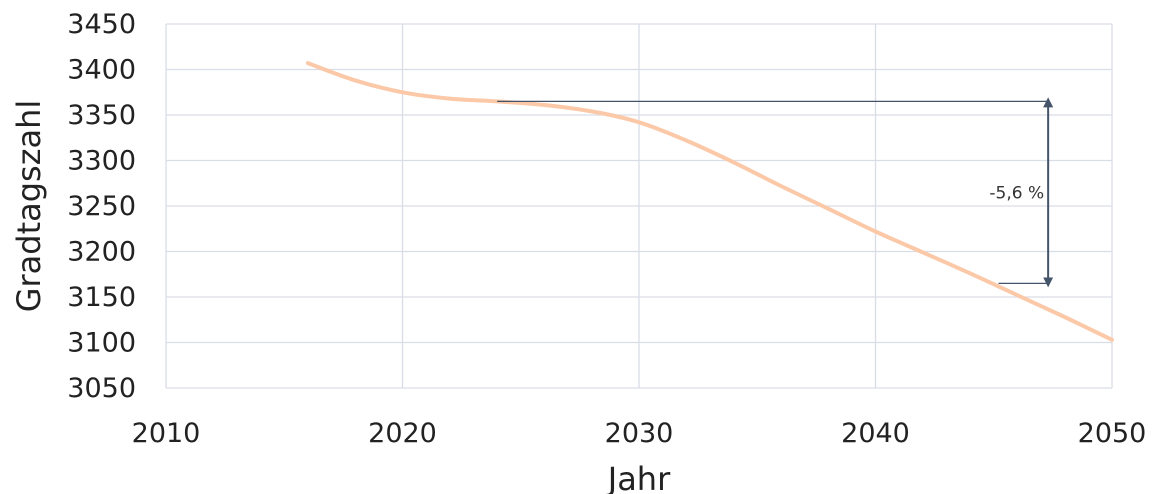 The height and width of the screenshot is (494, 1159). I want to click on y-tick-label-3050: 3050, so click(101, 388).